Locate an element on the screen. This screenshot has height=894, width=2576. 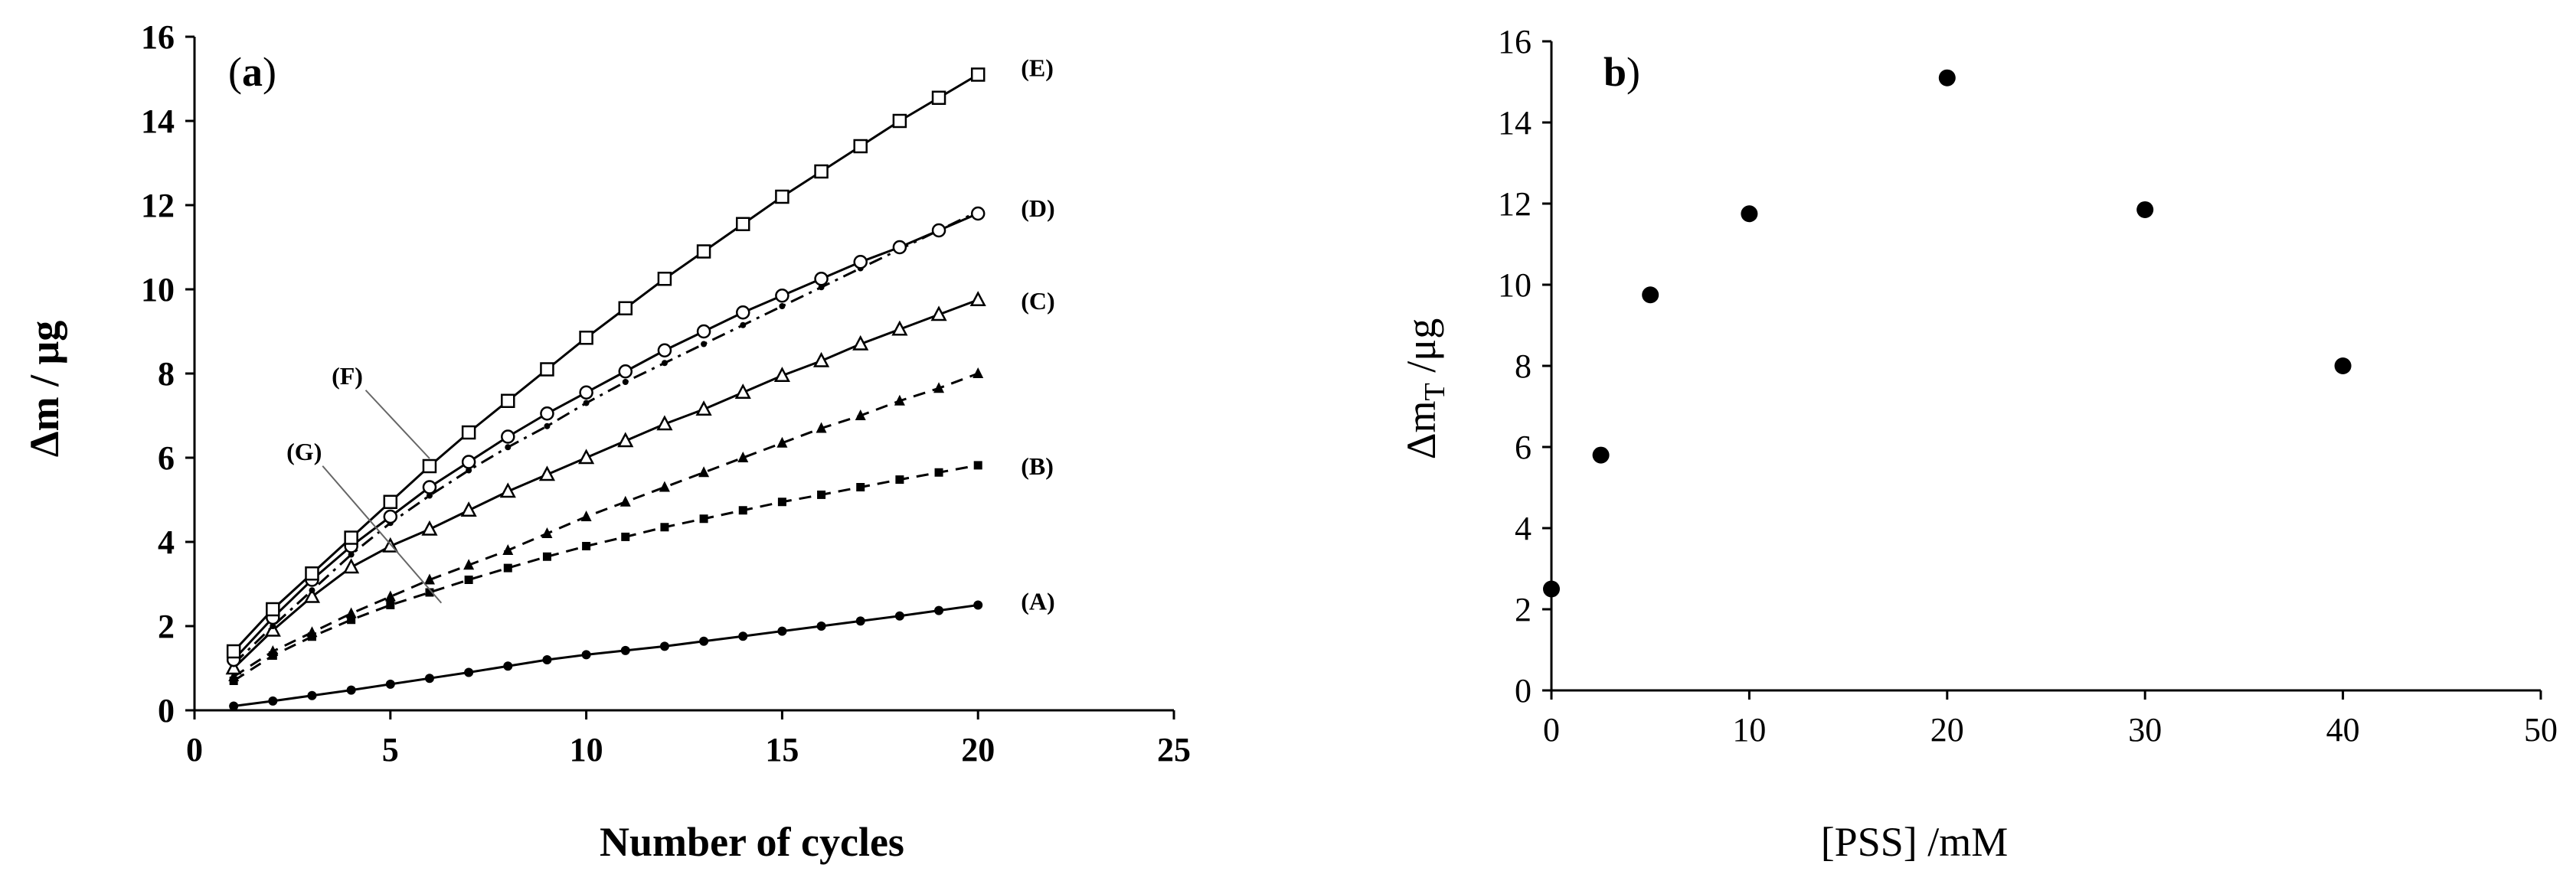
panel-b-label: b) is located at coordinates (1622, 72).